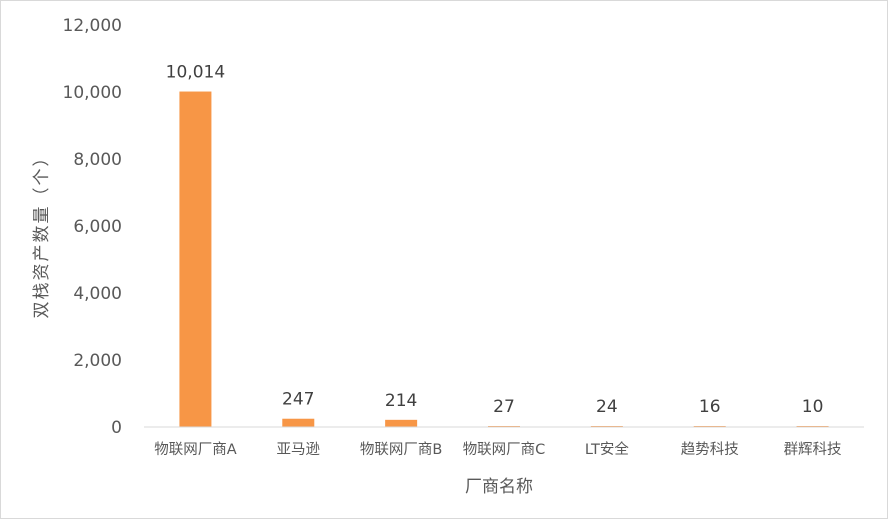 Image resolution: width=888 pixels, height=522 pixels. What do you see at coordinates (195, 449) in the screenshot?
I see `category-label: 物联网厂商A` at bounding box center [195, 449].